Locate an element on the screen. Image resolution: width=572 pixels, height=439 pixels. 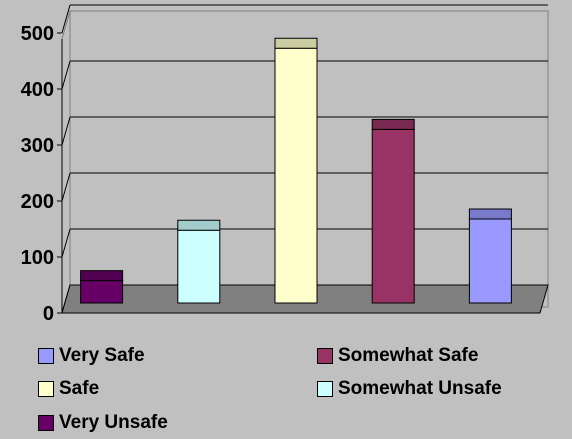
y-tick-label: 100 is located at coordinates (37, 258).